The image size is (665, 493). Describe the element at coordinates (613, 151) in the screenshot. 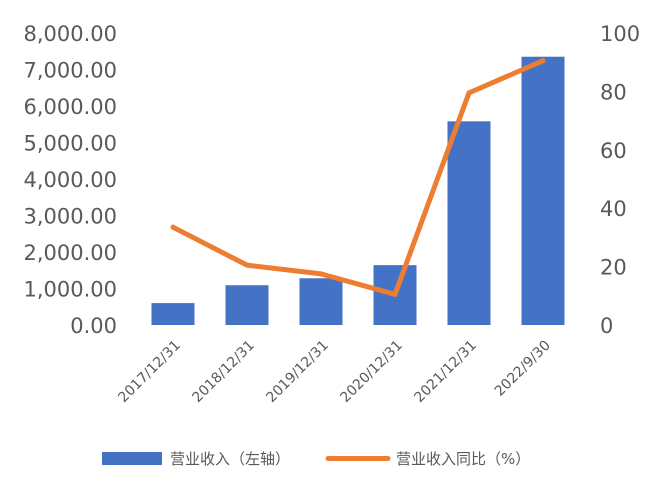

I see `right-tick-label: 60` at that location.